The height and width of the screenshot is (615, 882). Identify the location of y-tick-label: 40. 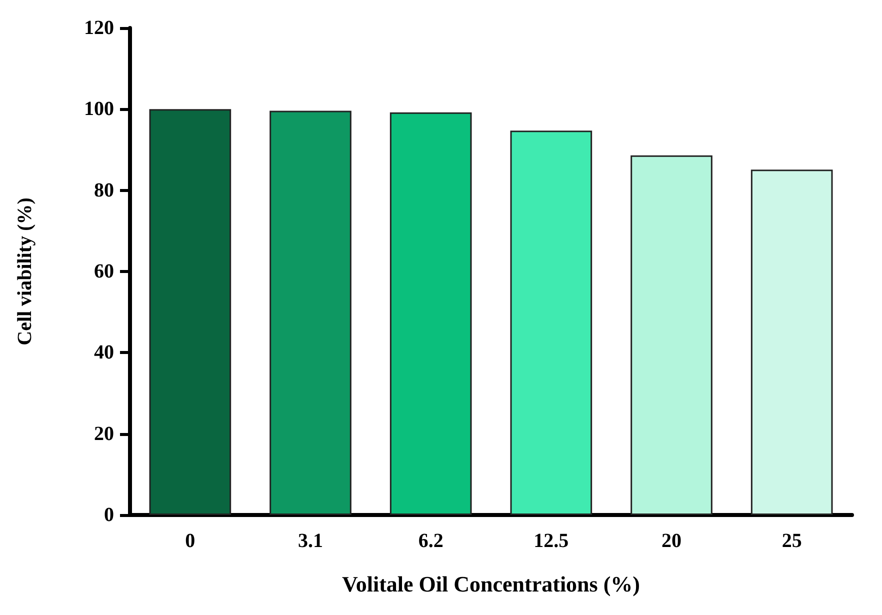
(104, 353).